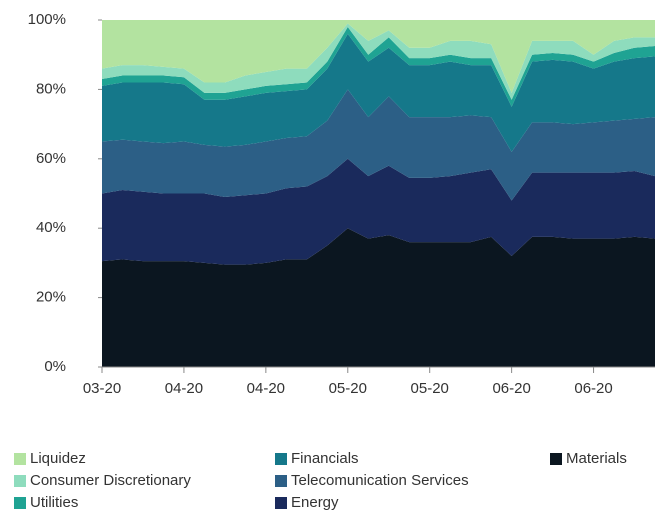 Image resolution: width=659 pixels, height=517 pixels. Describe the element at coordinates (54, 502) in the screenshot. I see `legend-label: Utilities` at that location.